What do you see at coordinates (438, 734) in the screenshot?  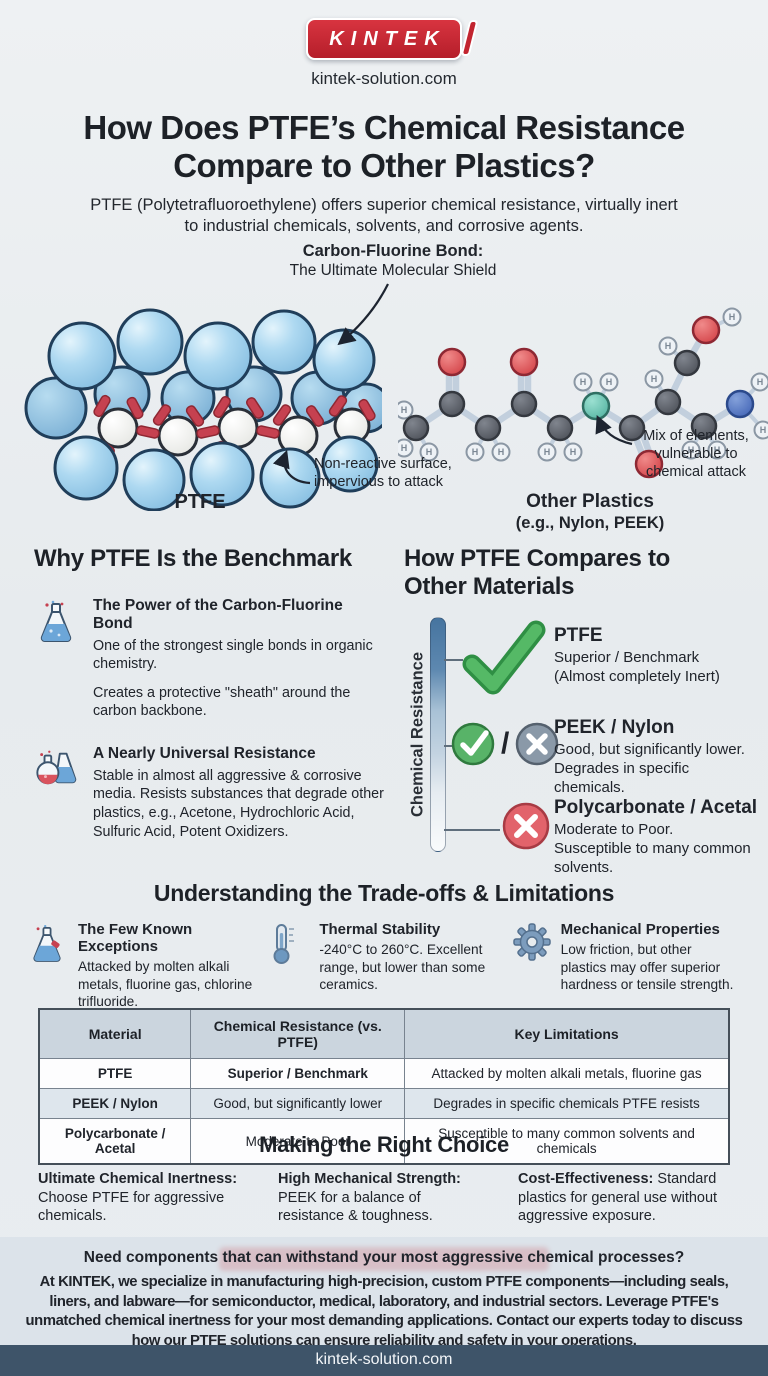 I see `chemical-resistance-bar` at bounding box center [438, 734].